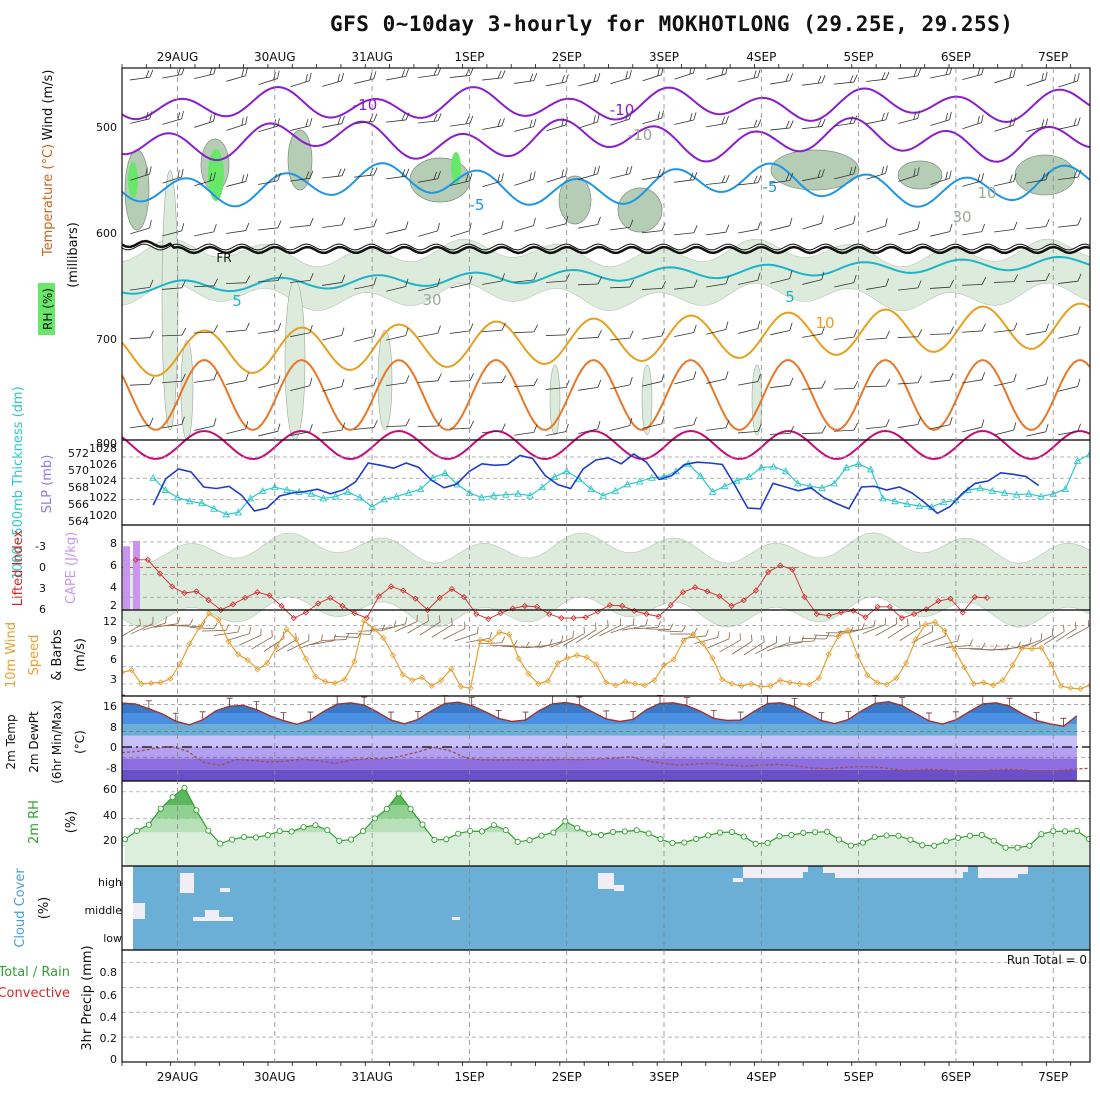 The image size is (1100, 1100). Describe the element at coordinates (113, 605) in the screenshot. I see `cape-tick-label: 2` at that location.